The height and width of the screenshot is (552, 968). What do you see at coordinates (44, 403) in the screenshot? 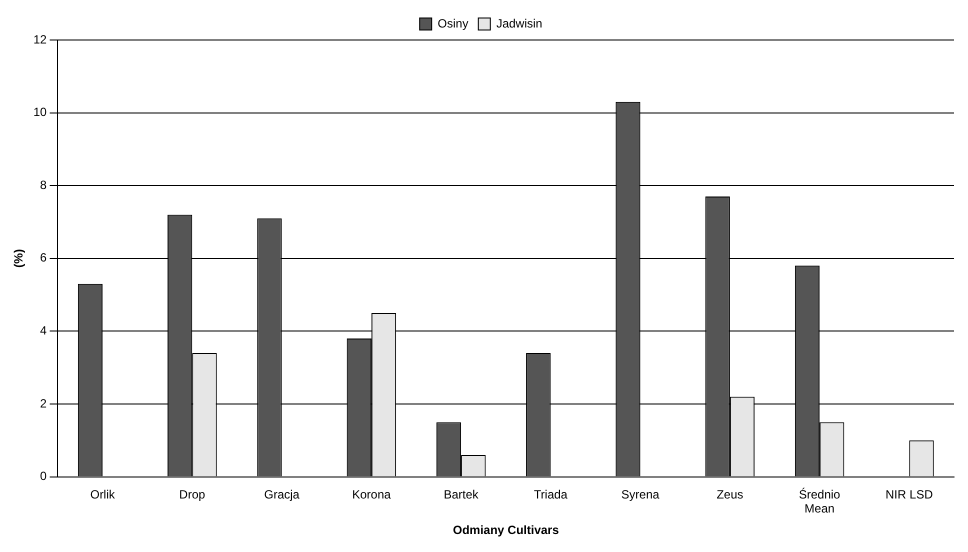
I see `y-tick-label: 2` at bounding box center [44, 403].